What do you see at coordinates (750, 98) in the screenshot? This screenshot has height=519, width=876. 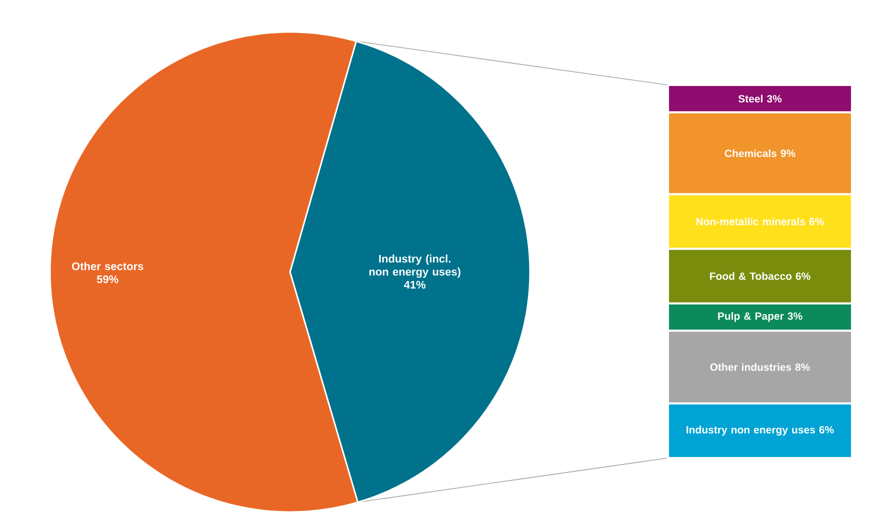 I see `series-label: Steel` at bounding box center [750, 98].